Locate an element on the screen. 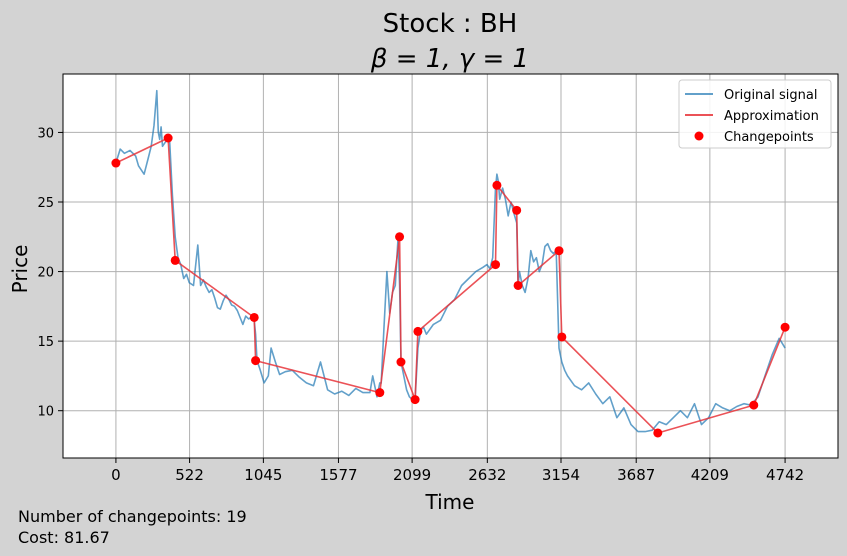 This screenshot has height=556, width=847. legend-swatch is located at coordinates (699, 136).